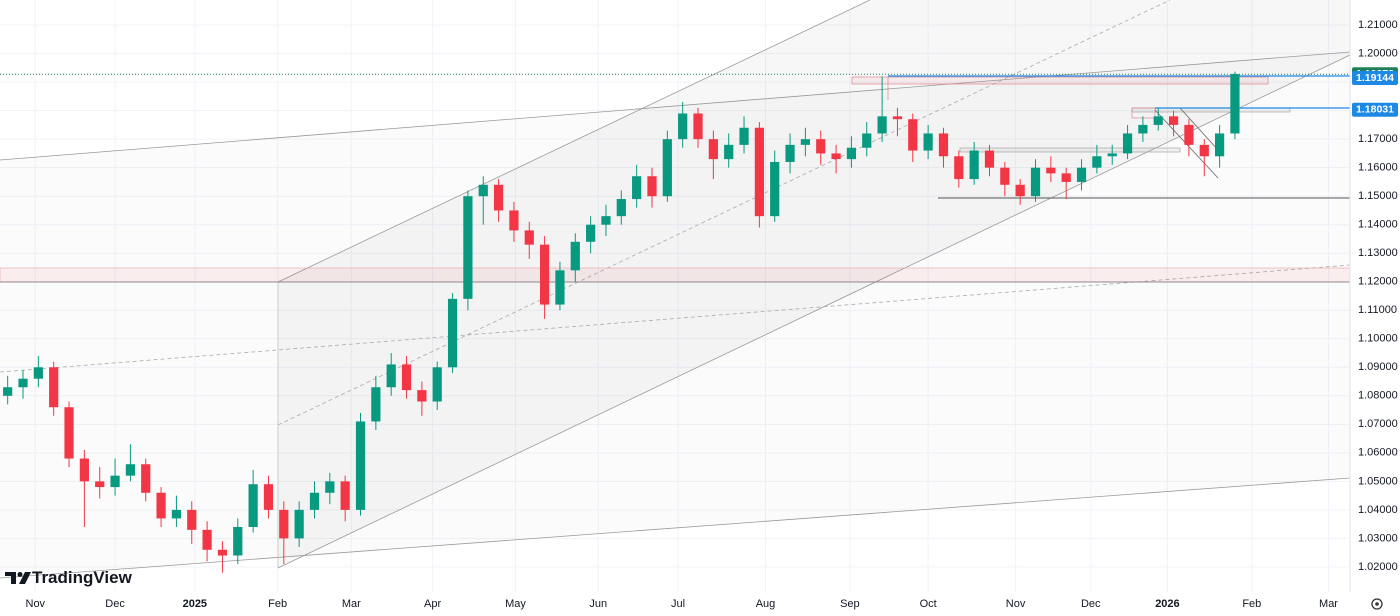 This screenshot has width=1400, height=616. Describe the element at coordinates (1378, 538) in the screenshot. I see `y-tick-label: 1.03000` at that location.